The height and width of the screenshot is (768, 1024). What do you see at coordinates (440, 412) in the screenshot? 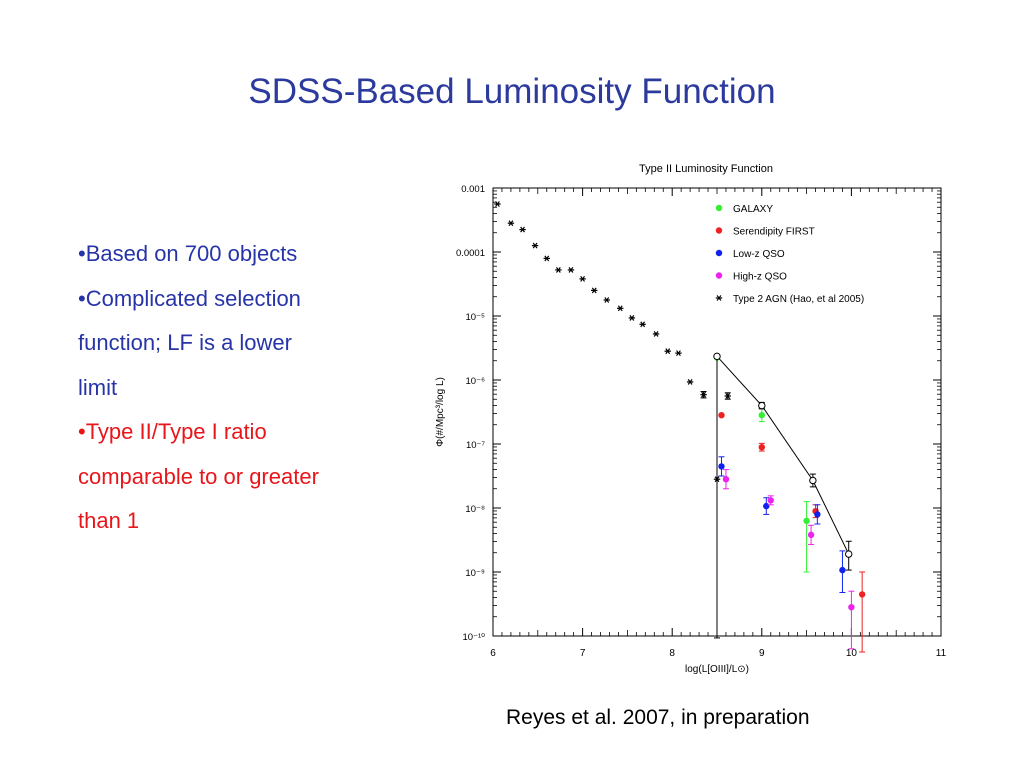
I see `y-axis-label: Φ(#/Mpc³/log L)` at bounding box center [440, 412].